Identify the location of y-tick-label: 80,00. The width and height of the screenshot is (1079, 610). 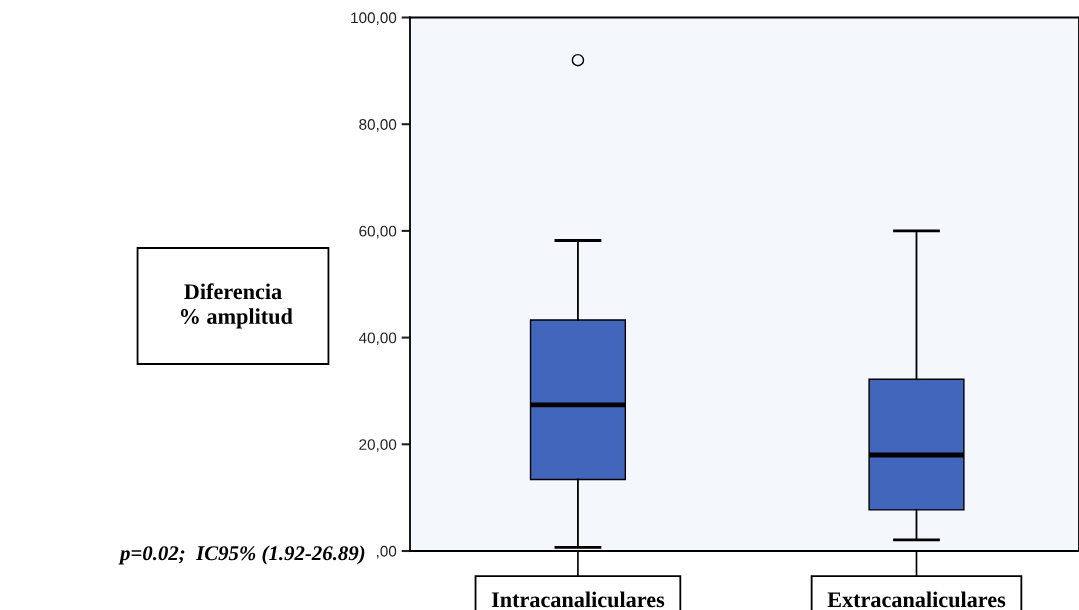
(378, 125).